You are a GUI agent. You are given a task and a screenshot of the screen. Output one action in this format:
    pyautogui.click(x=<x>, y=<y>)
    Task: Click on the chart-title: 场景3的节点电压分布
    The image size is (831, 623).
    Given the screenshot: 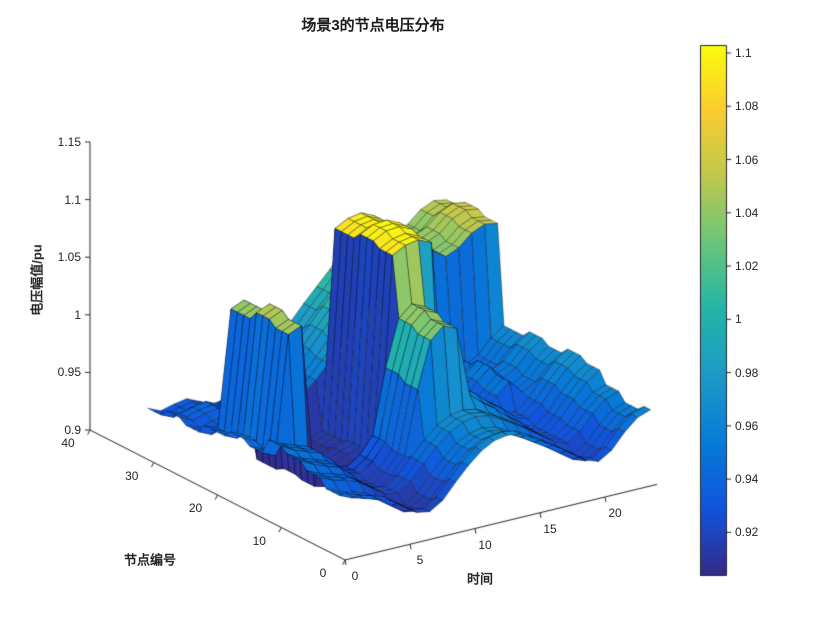 What is the action you would take?
    pyautogui.click(x=373, y=25)
    